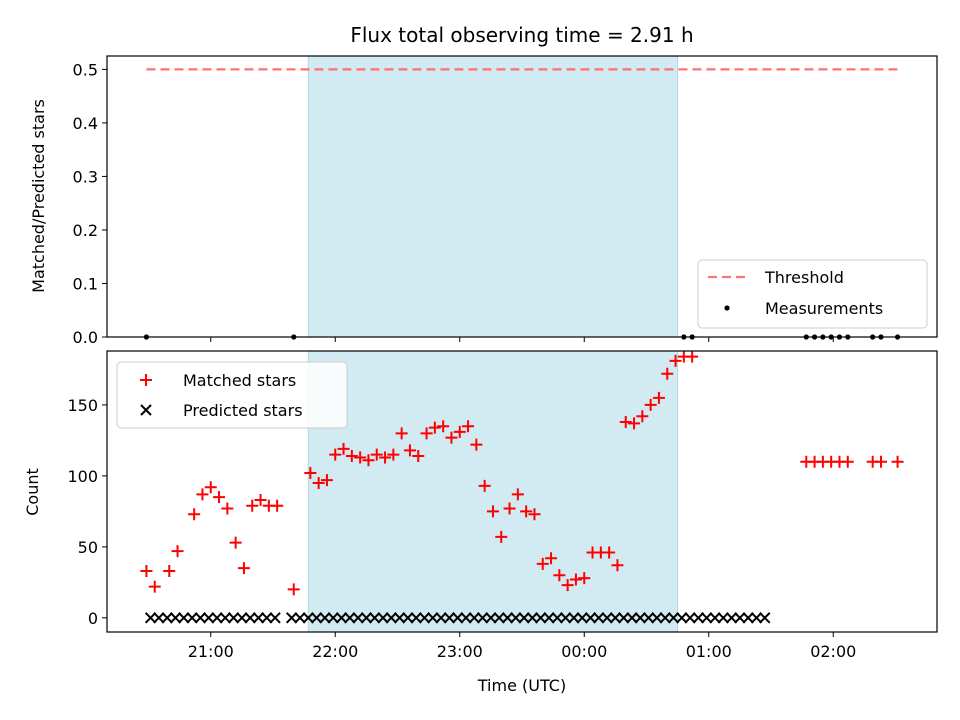 This screenshot has height=720, width=960. I want to click on top-y-axis-label: Matched/Predicted stars, so click(38, 196).